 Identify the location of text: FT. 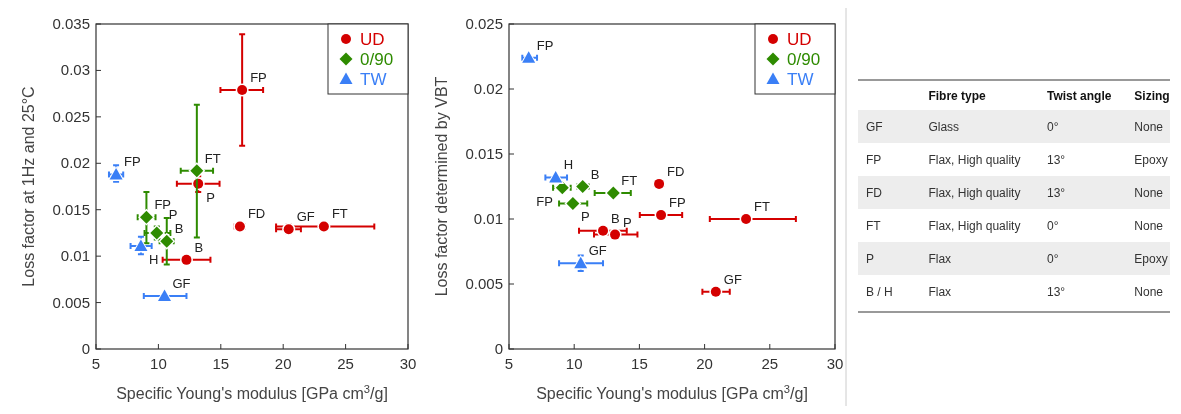
(873, 226).